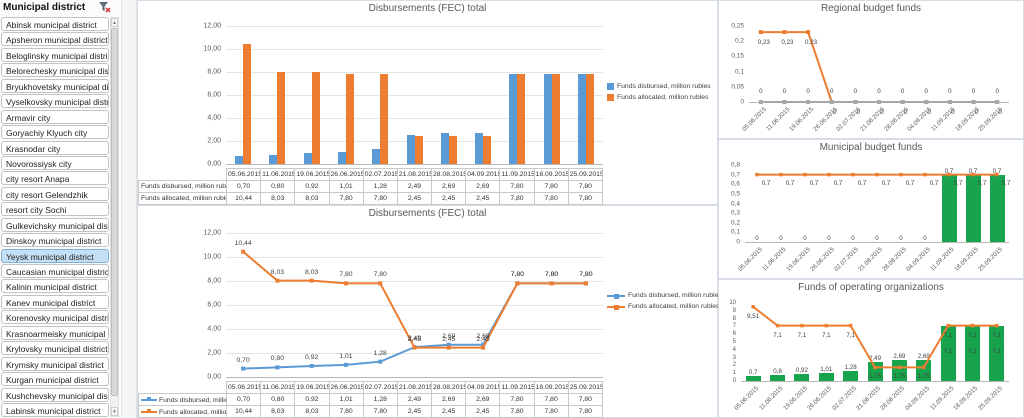 Image resolution: width=1024 pixels, height=418 pixels. Describe the element at coordinates (243, 387) in the screenshot. I see `date-header-cell: 05.06.2015` at that location.